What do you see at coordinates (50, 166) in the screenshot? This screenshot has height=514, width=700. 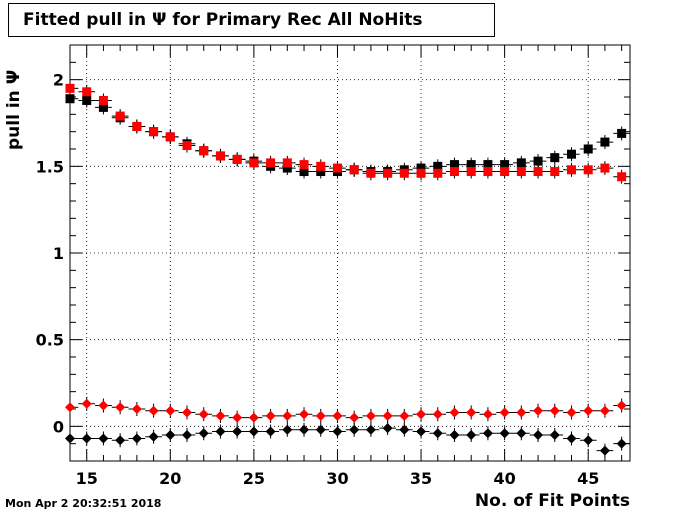 I see `y-tick-label: 1.5` at bounding box center [50, 166].